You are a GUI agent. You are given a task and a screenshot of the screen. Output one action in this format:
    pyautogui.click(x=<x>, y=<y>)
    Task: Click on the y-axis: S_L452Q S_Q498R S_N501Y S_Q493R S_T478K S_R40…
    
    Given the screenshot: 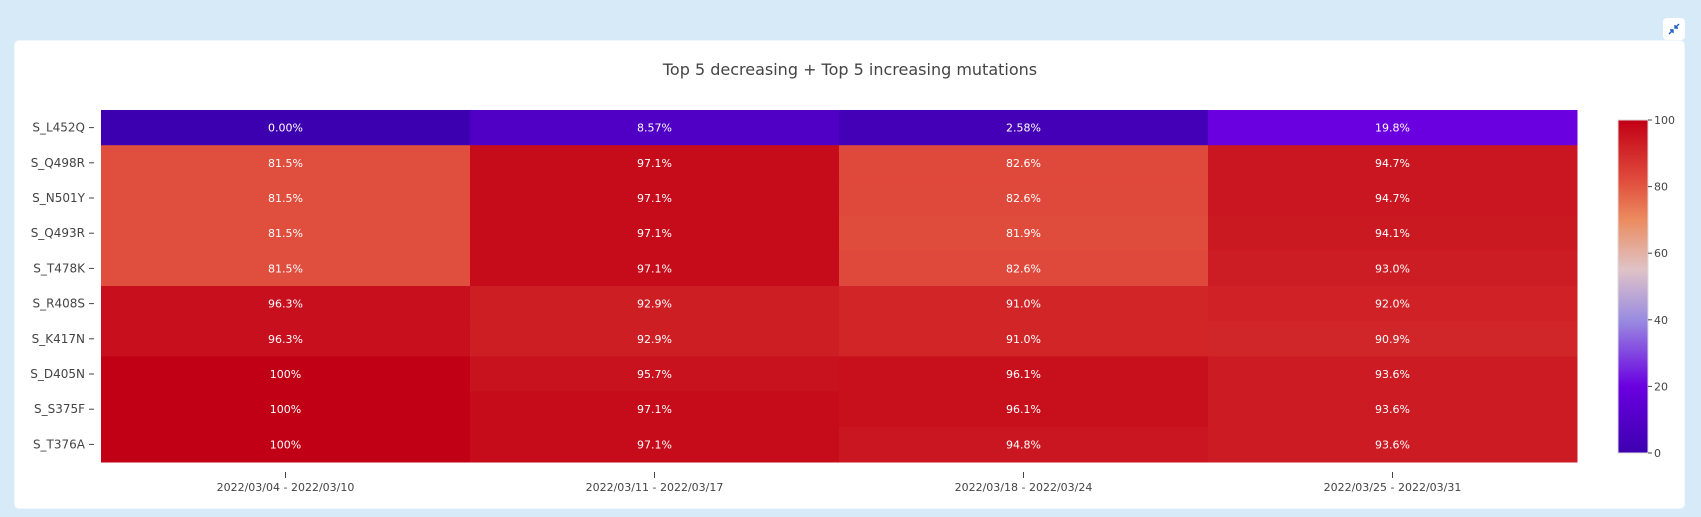 What is the action you would take?
    pyautogui.click(x=62, y=286)
    